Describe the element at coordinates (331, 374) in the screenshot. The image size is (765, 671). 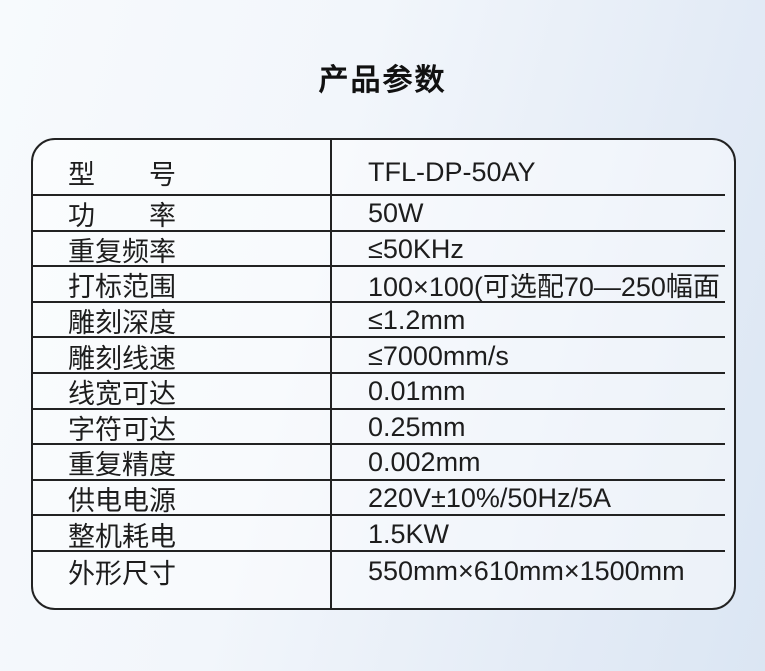
I see `column-divider` at that location.